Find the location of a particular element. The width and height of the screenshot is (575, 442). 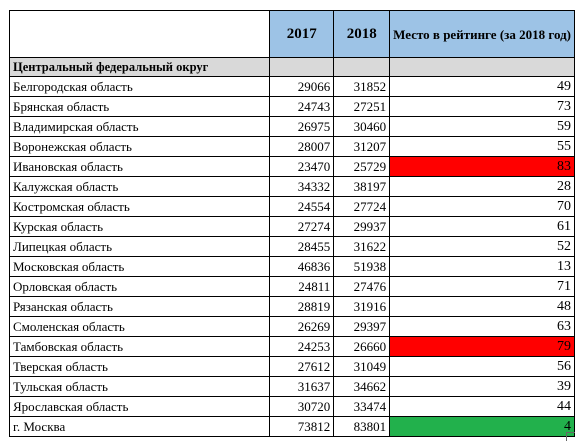

value-2017-cell: 46836 is located at coordinates (302, 266).